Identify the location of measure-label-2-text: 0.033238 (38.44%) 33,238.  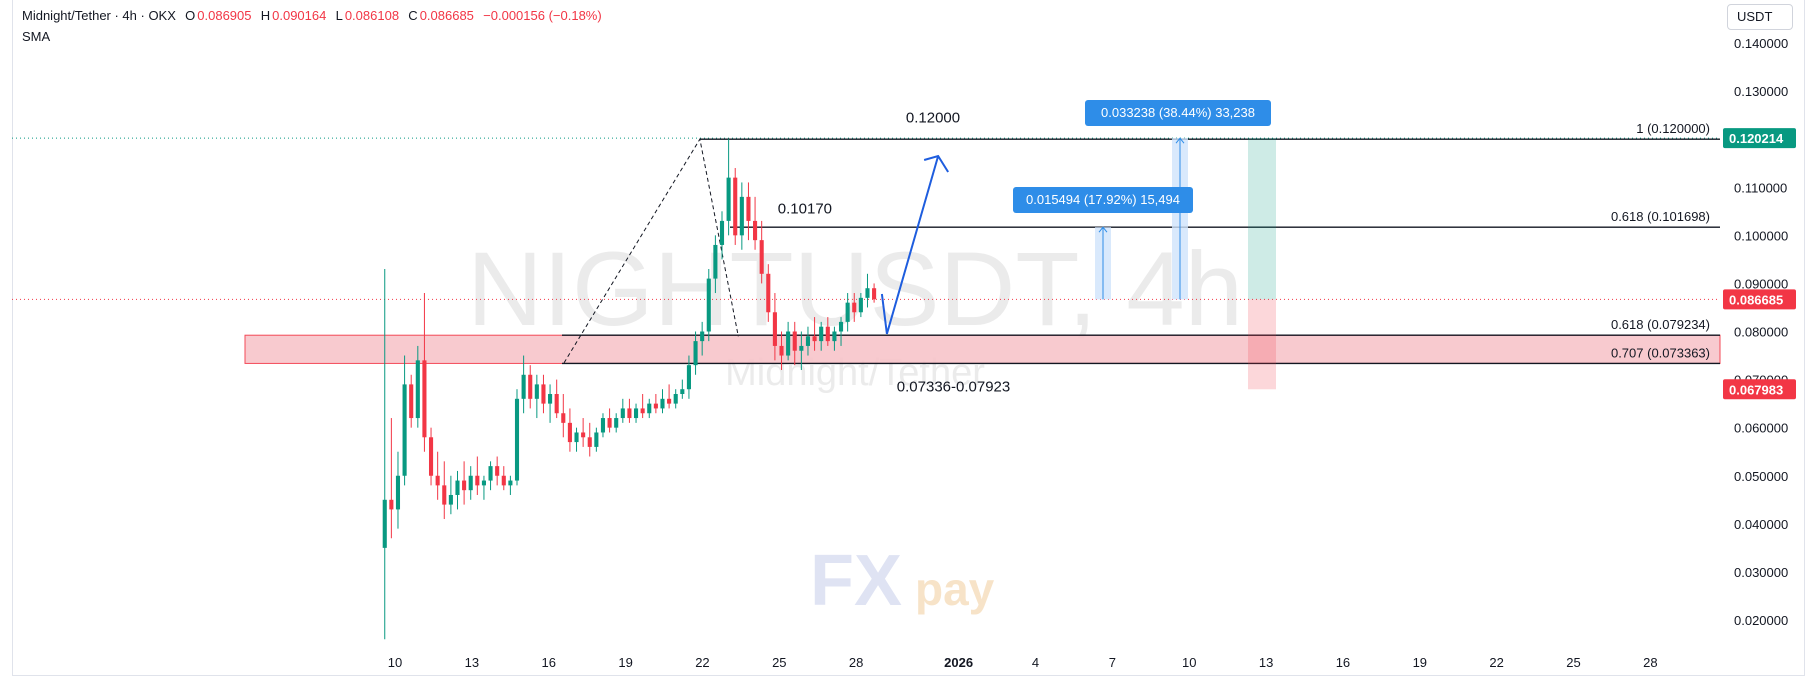
(1178, 112).